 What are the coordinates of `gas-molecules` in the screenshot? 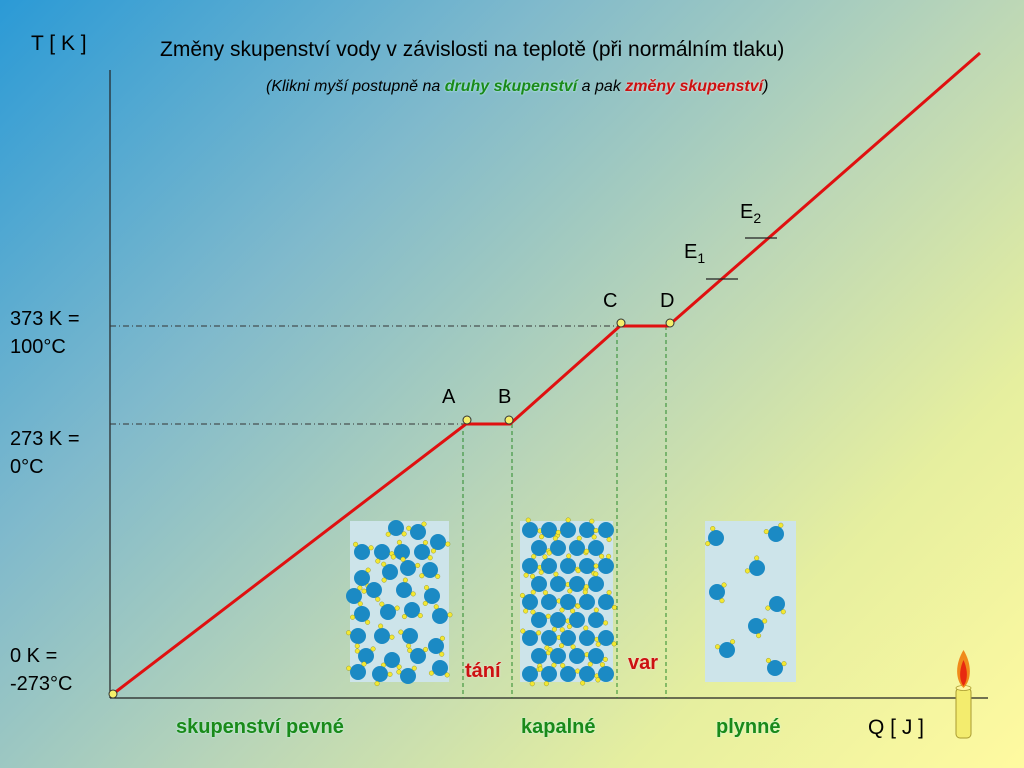 It's located at (750, 601).